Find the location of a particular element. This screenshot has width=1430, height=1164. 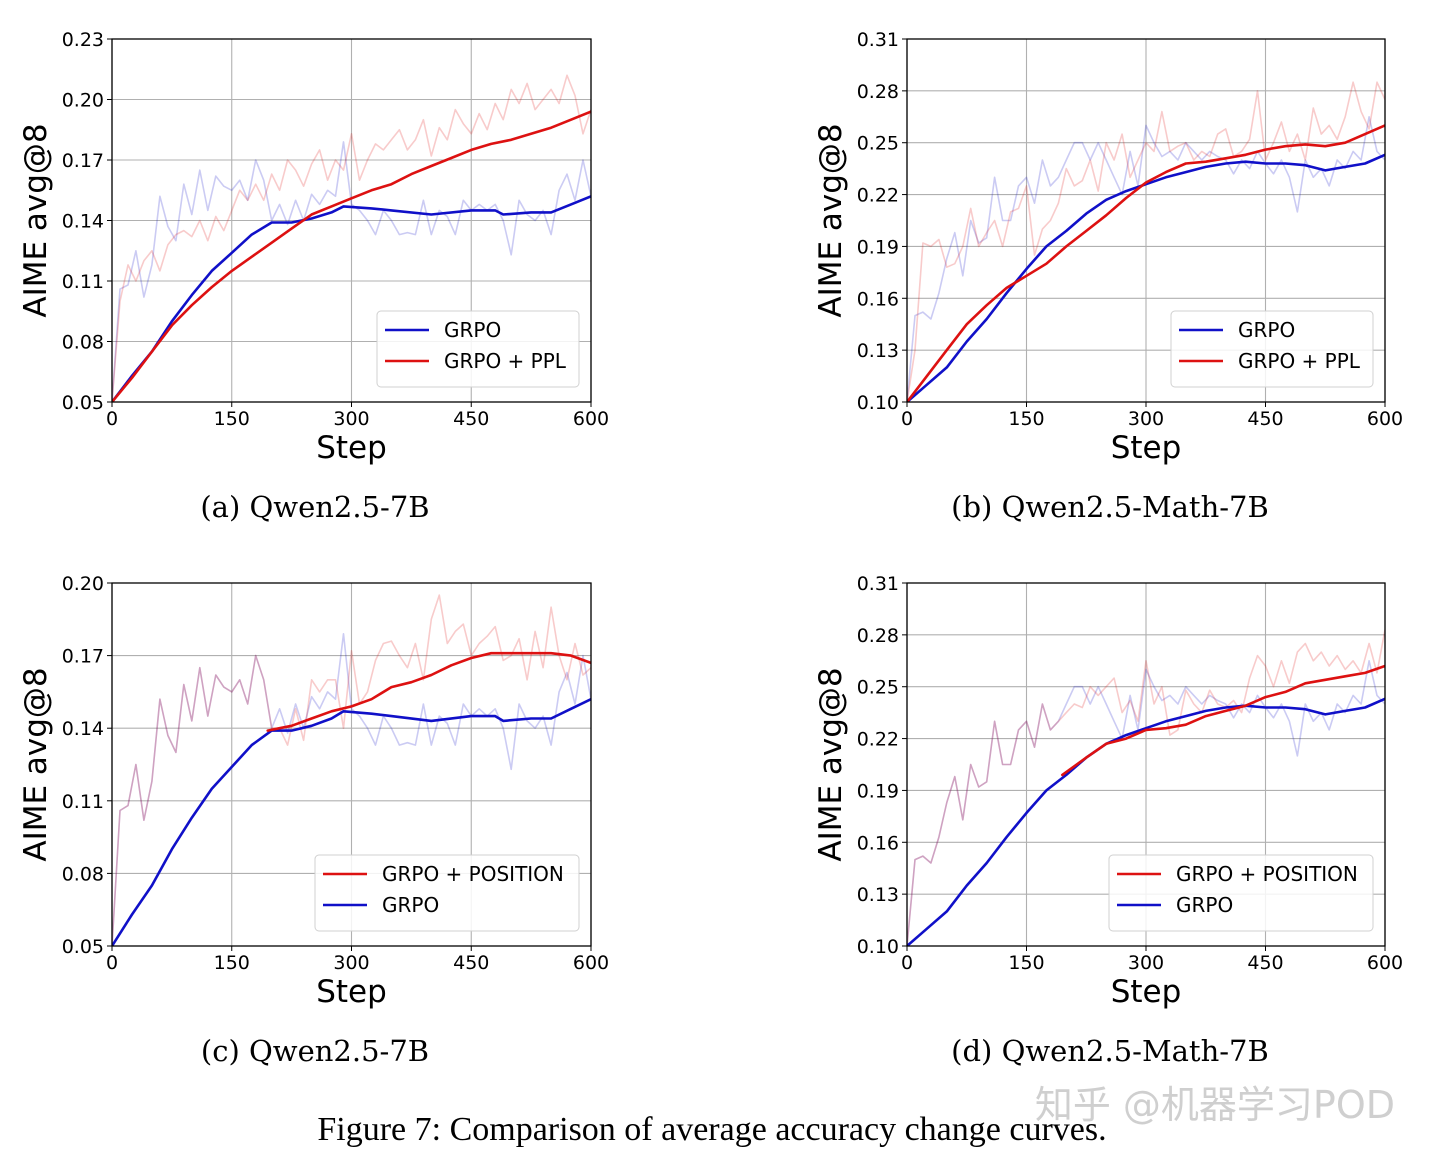

subfigure-caption: (c) Qwen2.5-7B is located at coordinates (315, 1051).